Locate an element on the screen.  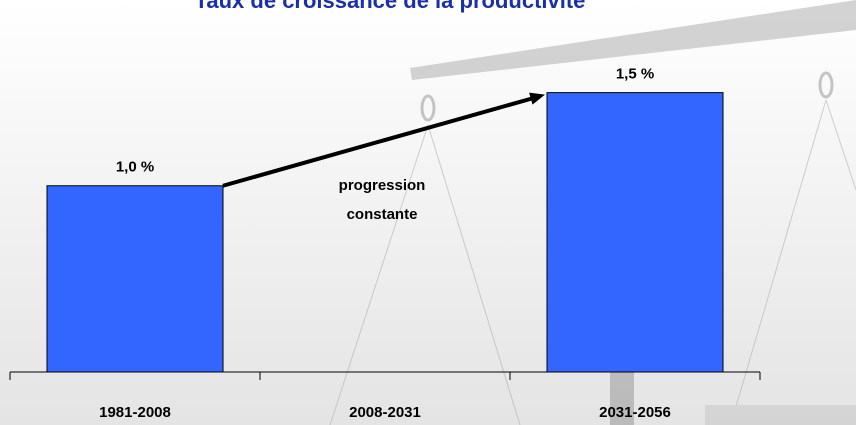
value-label: 1,0 % is located at coordinates (135, 167).